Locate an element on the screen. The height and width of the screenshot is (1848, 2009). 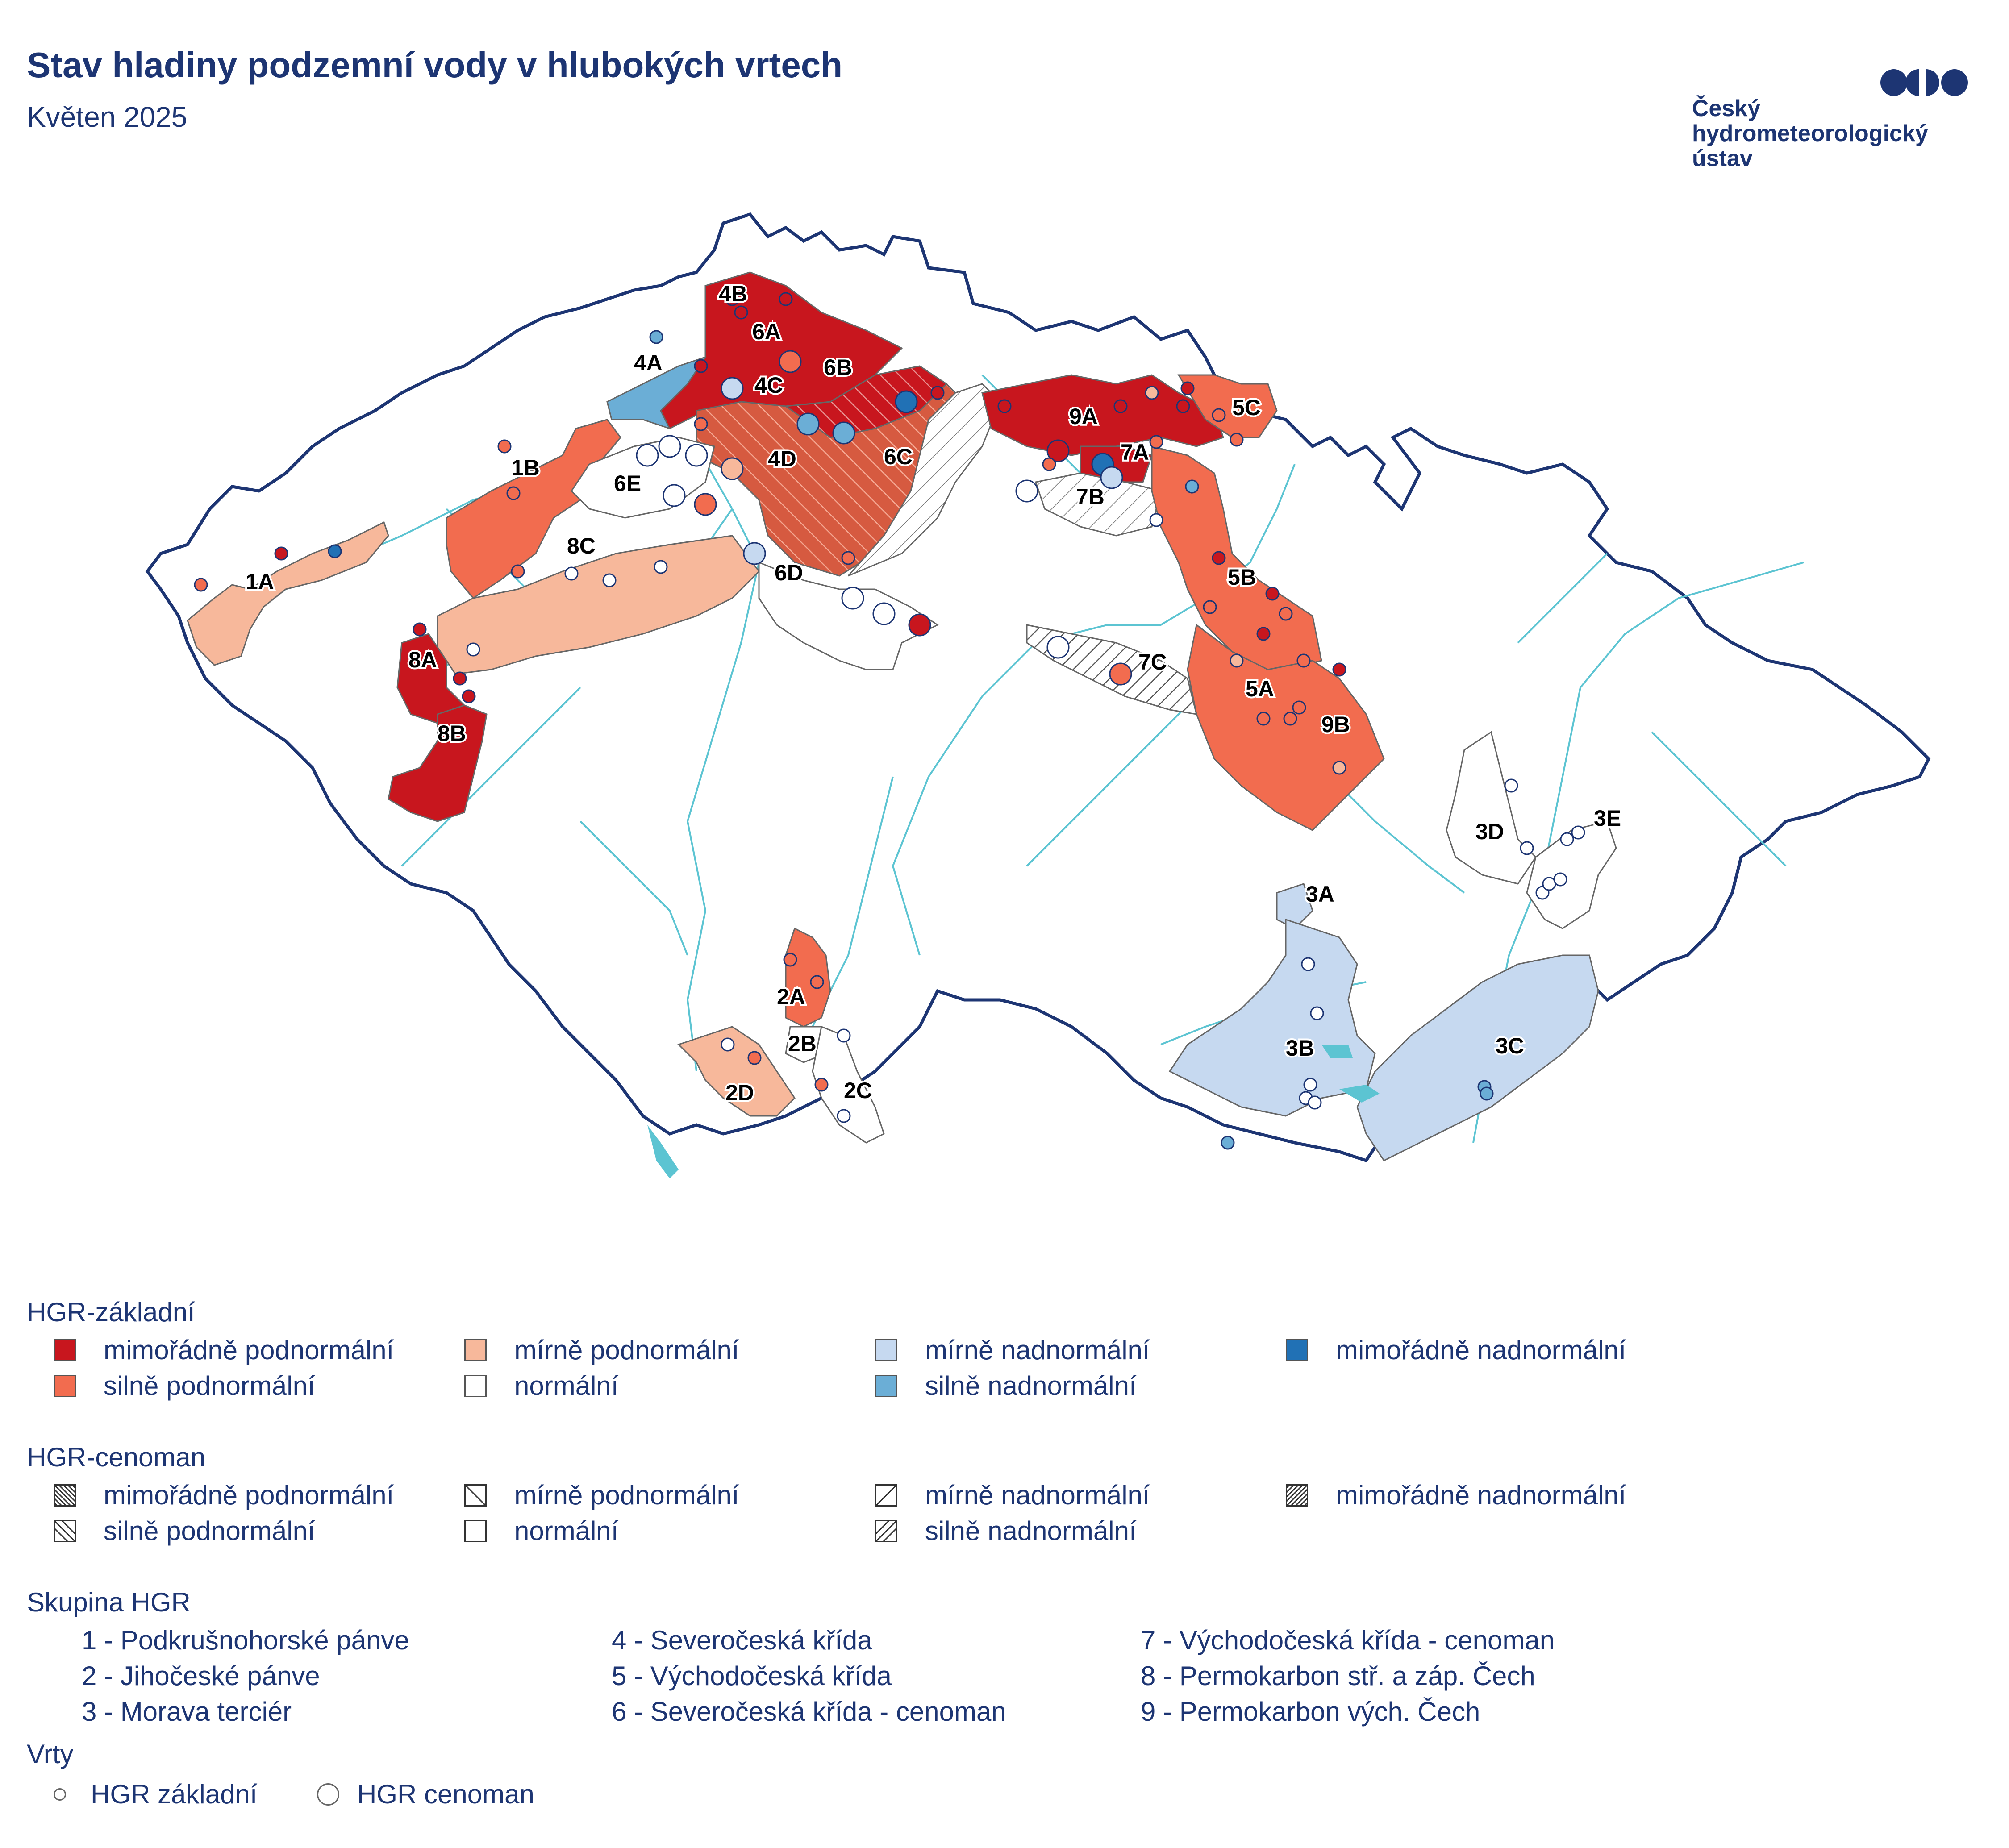
label-4D: 4D is located at coordinates (782, 458).